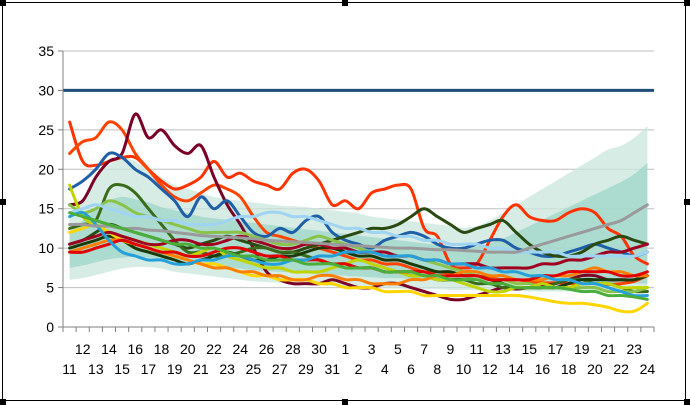 This screenshot has width=690, height=405. Describe the element at coordinates (385, 369) in the screenshot. I see `x-tick-label-24: 4` at that location.